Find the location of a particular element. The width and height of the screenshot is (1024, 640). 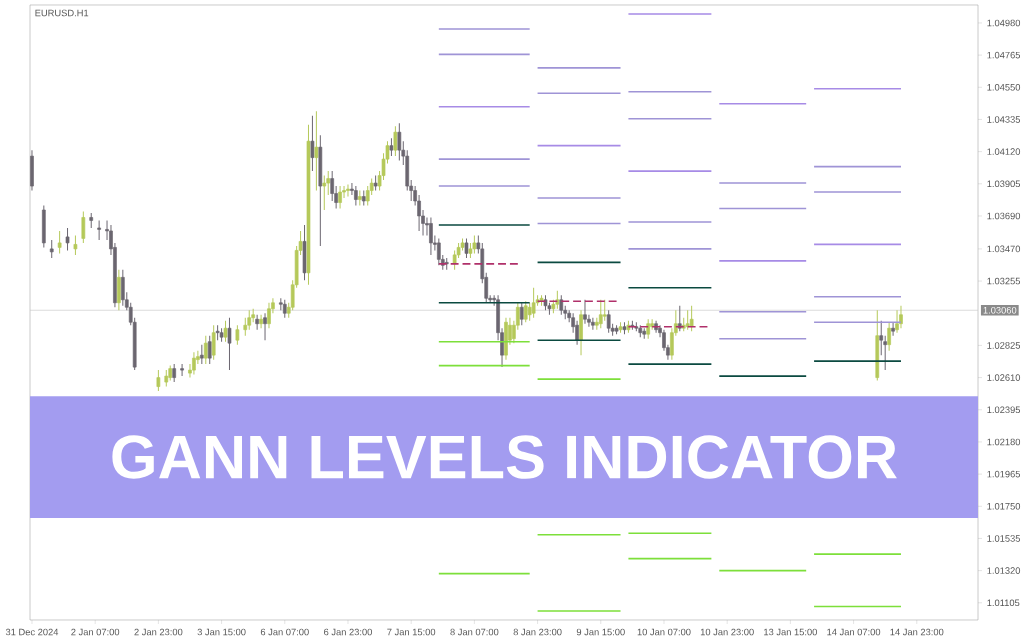

x-tick-label: 10 Jan 07:00 is located at coordinates (664, 632).